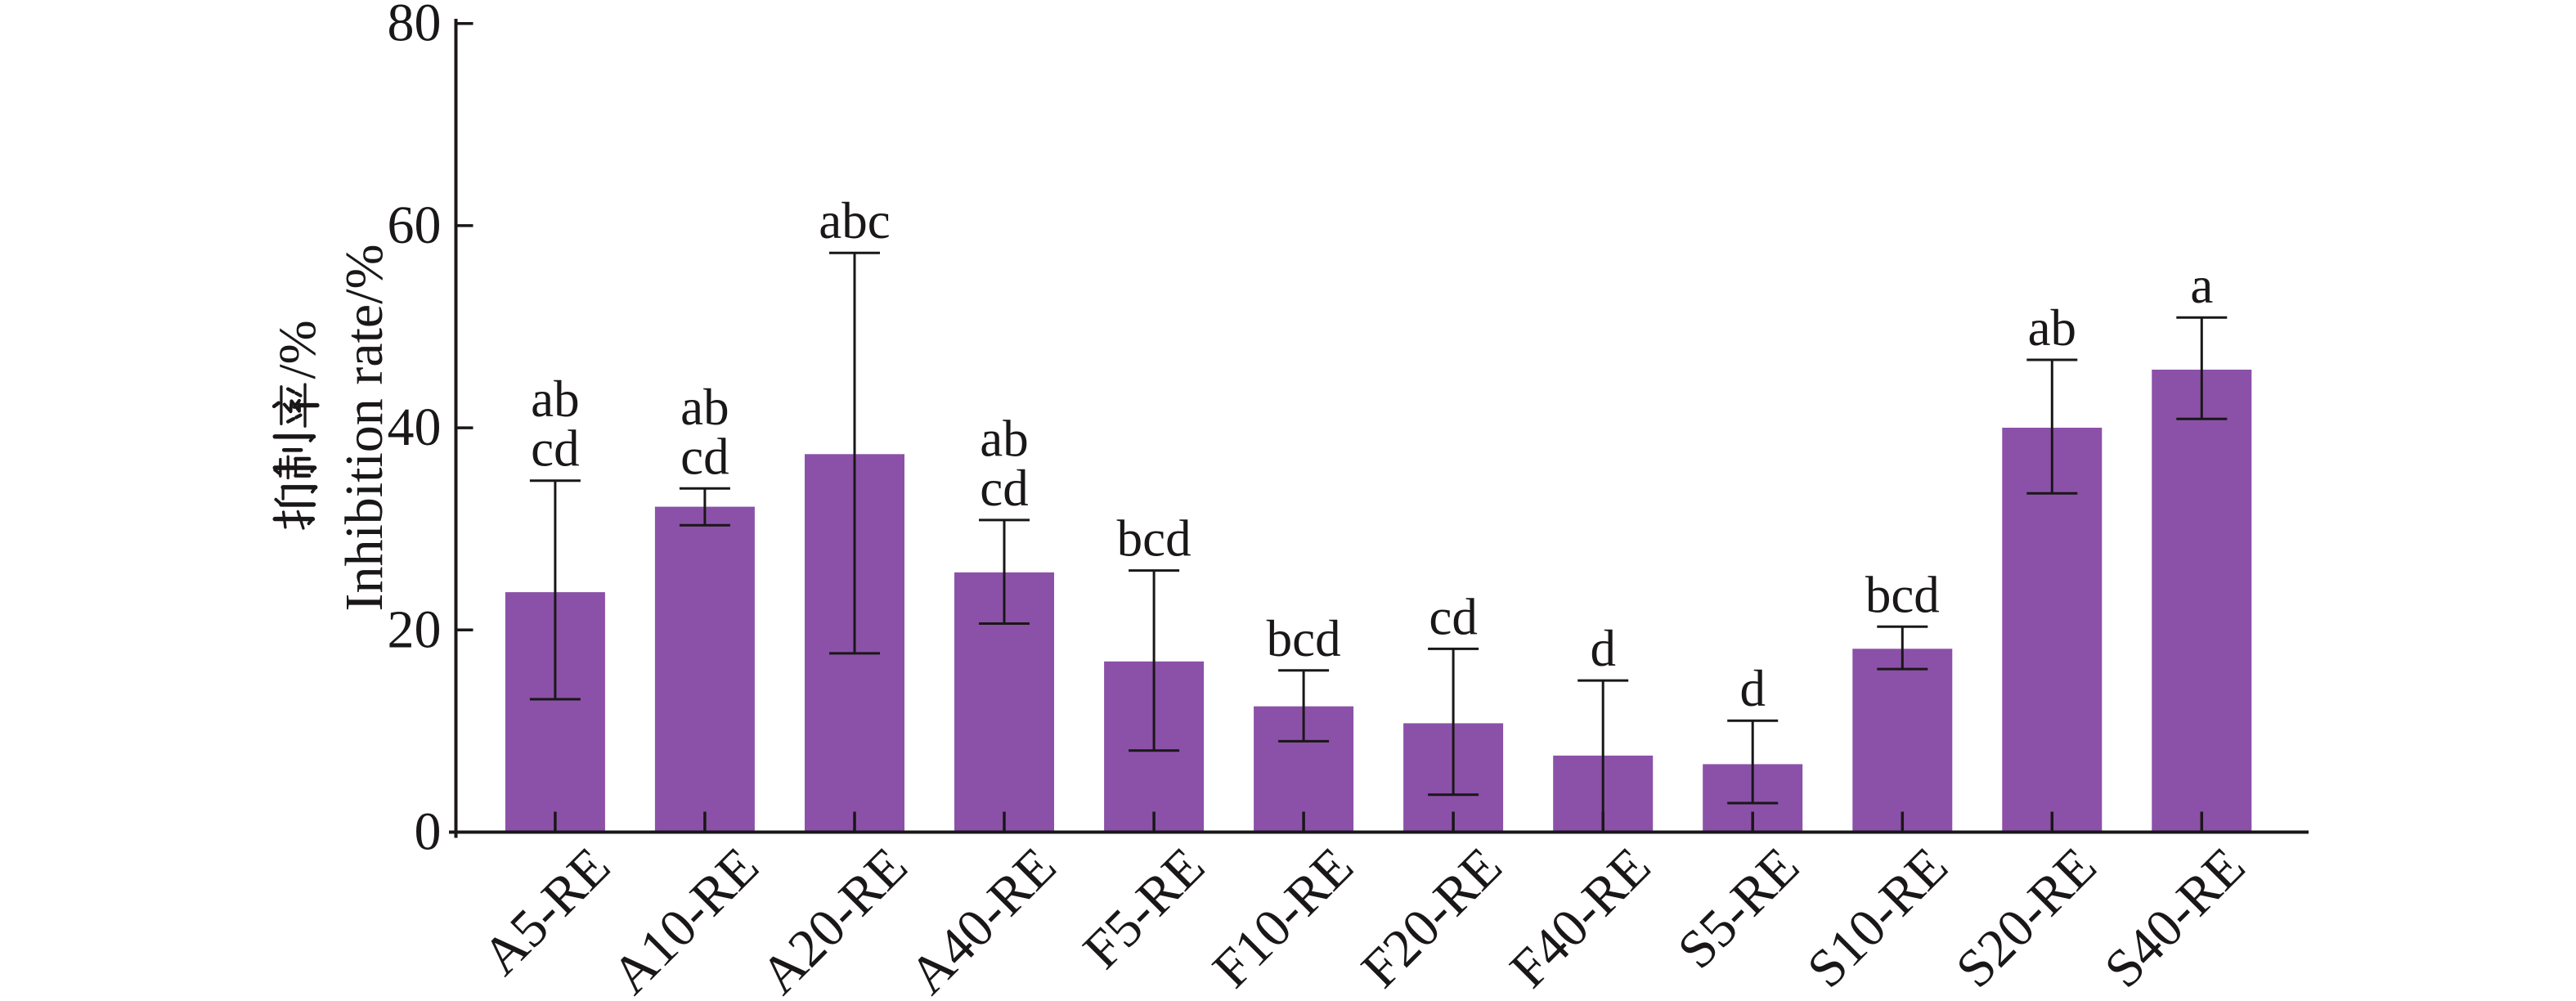 The image size is (2576, 1001). What do you see at coordinates (415, 26) in the screenshot?
I see `svg-text: 80` at bounding box center [415, 26].